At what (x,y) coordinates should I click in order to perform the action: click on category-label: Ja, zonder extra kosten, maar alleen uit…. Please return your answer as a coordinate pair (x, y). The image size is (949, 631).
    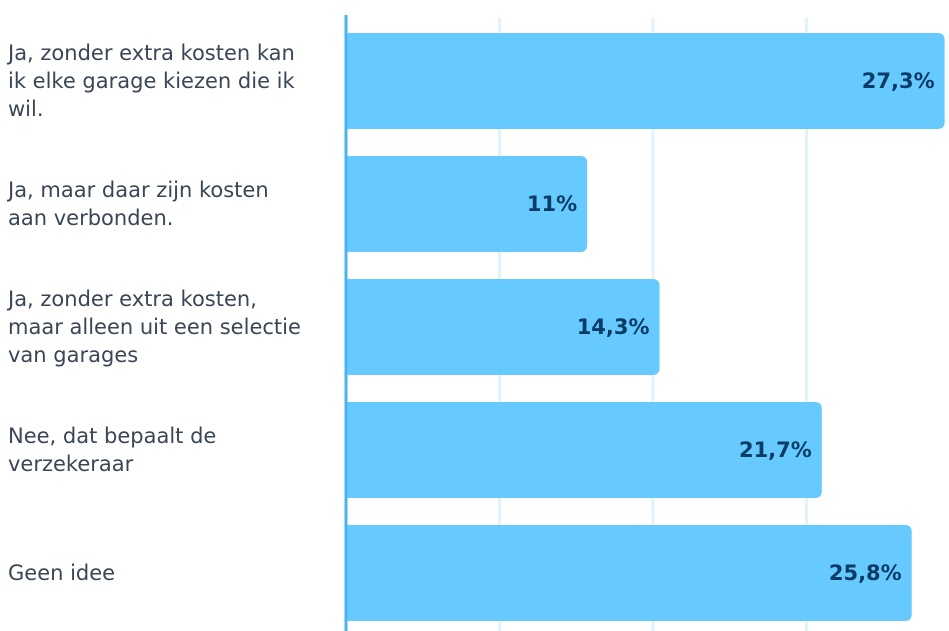
    Looking at the image, I should click on (154, 327).